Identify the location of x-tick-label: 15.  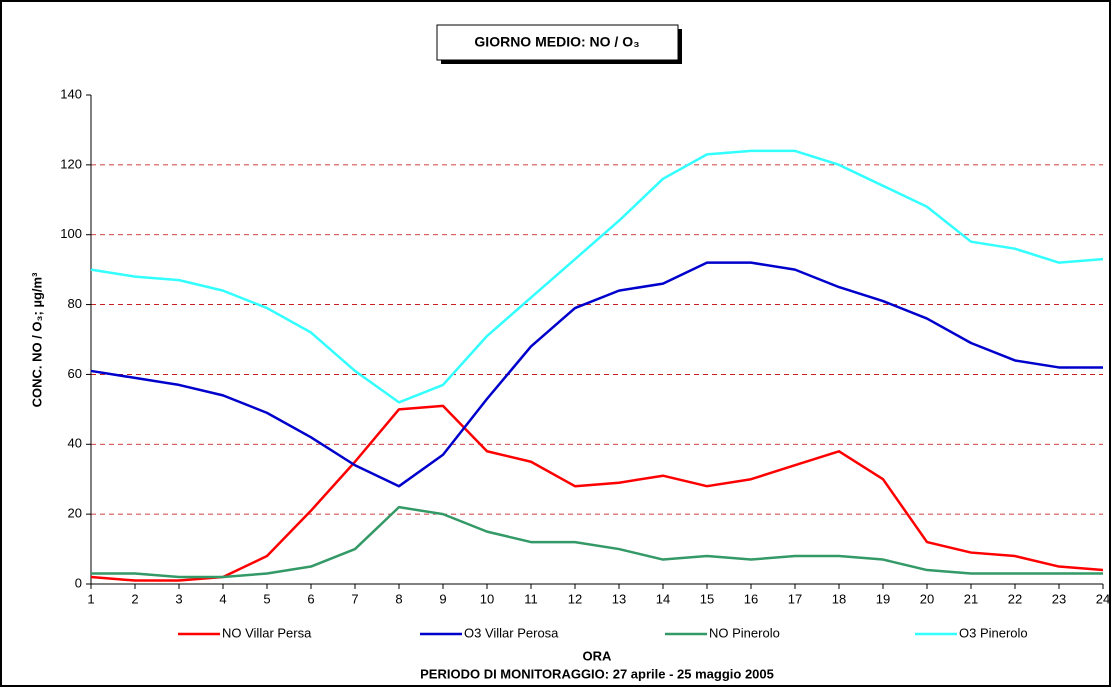
(707, 598).